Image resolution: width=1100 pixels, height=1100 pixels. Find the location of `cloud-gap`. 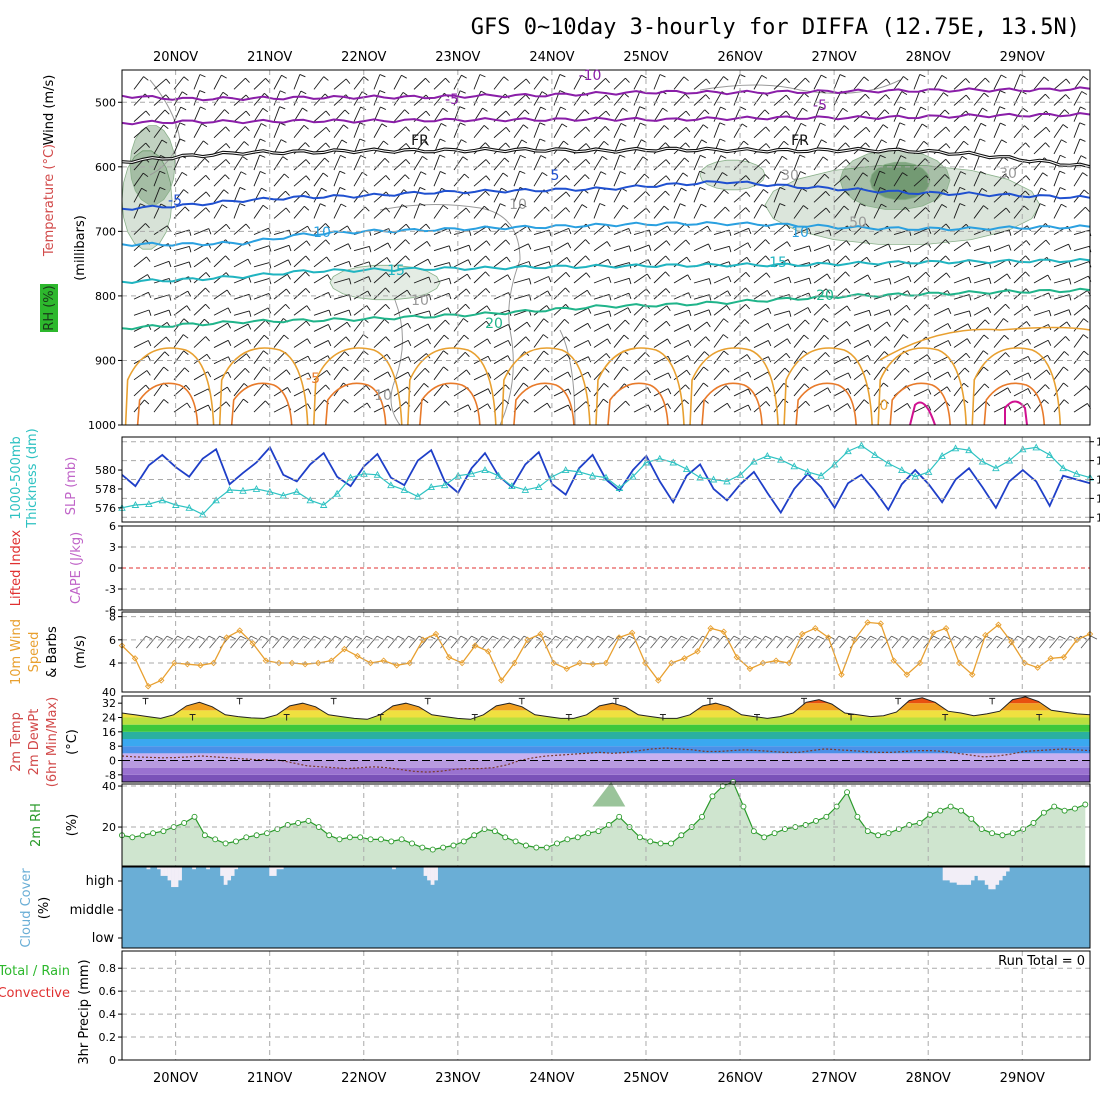

cloud-gap is located at coordinates (180, 874).